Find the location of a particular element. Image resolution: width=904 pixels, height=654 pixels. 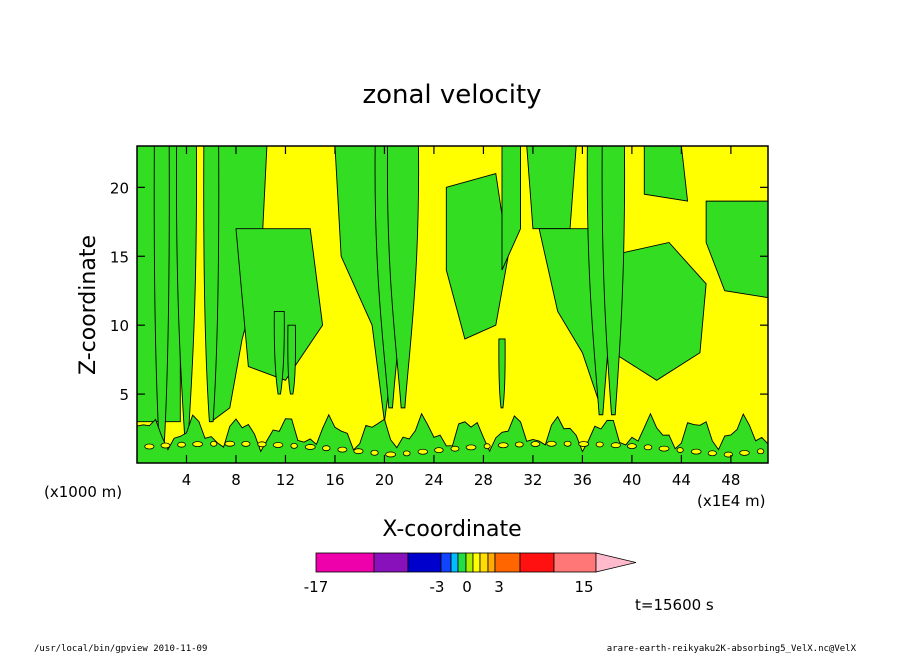

colorbar: -17 -3 0 3 15 is located at coordinates (470, 574).